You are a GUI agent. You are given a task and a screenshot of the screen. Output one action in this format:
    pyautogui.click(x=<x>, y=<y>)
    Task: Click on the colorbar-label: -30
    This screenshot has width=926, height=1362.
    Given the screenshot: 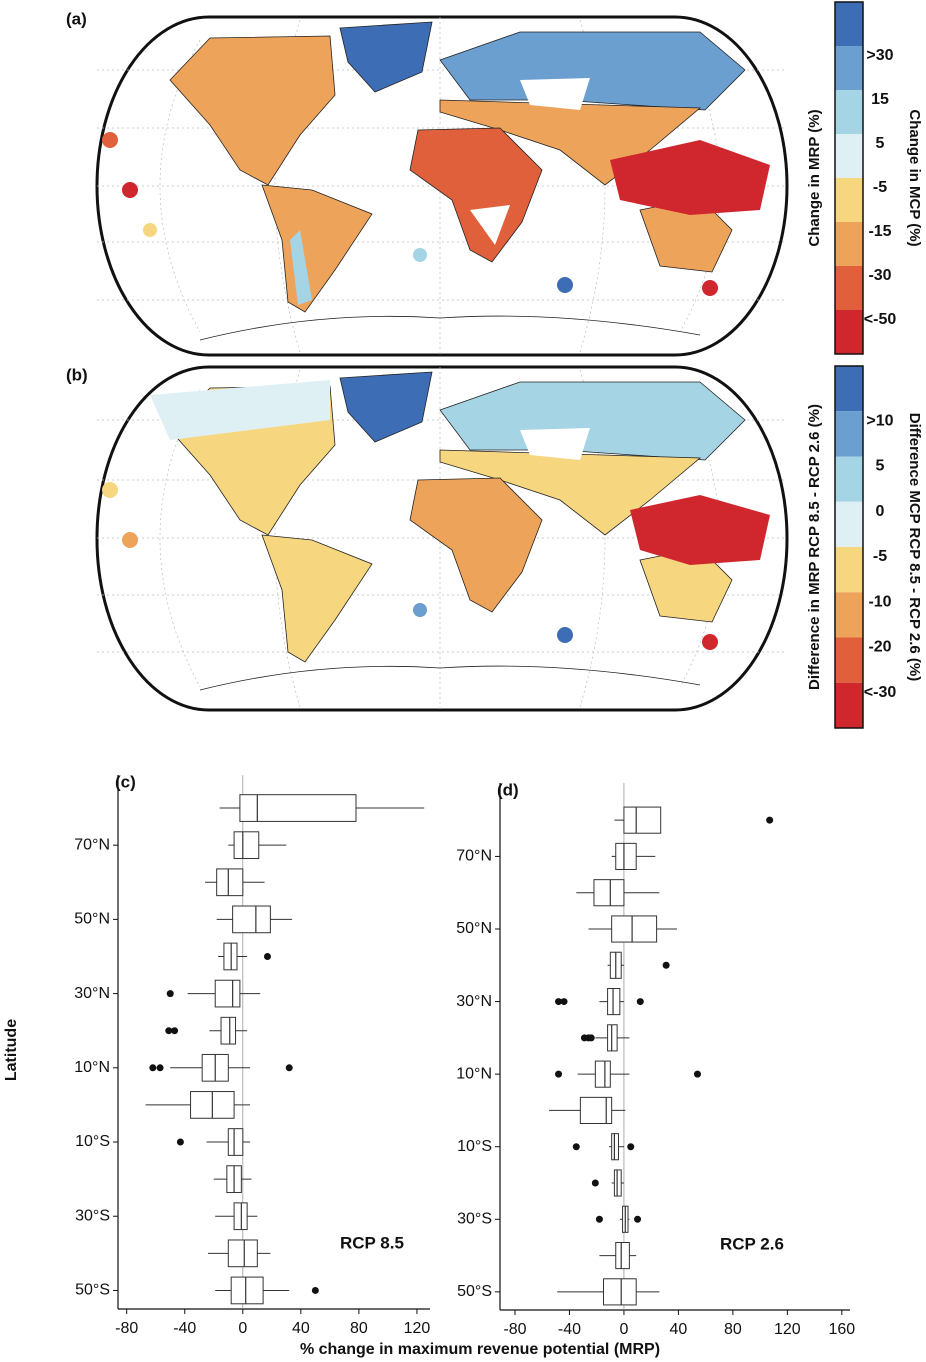 What is the action you would take?
    pyautogui.click(x=879, y=275)
    